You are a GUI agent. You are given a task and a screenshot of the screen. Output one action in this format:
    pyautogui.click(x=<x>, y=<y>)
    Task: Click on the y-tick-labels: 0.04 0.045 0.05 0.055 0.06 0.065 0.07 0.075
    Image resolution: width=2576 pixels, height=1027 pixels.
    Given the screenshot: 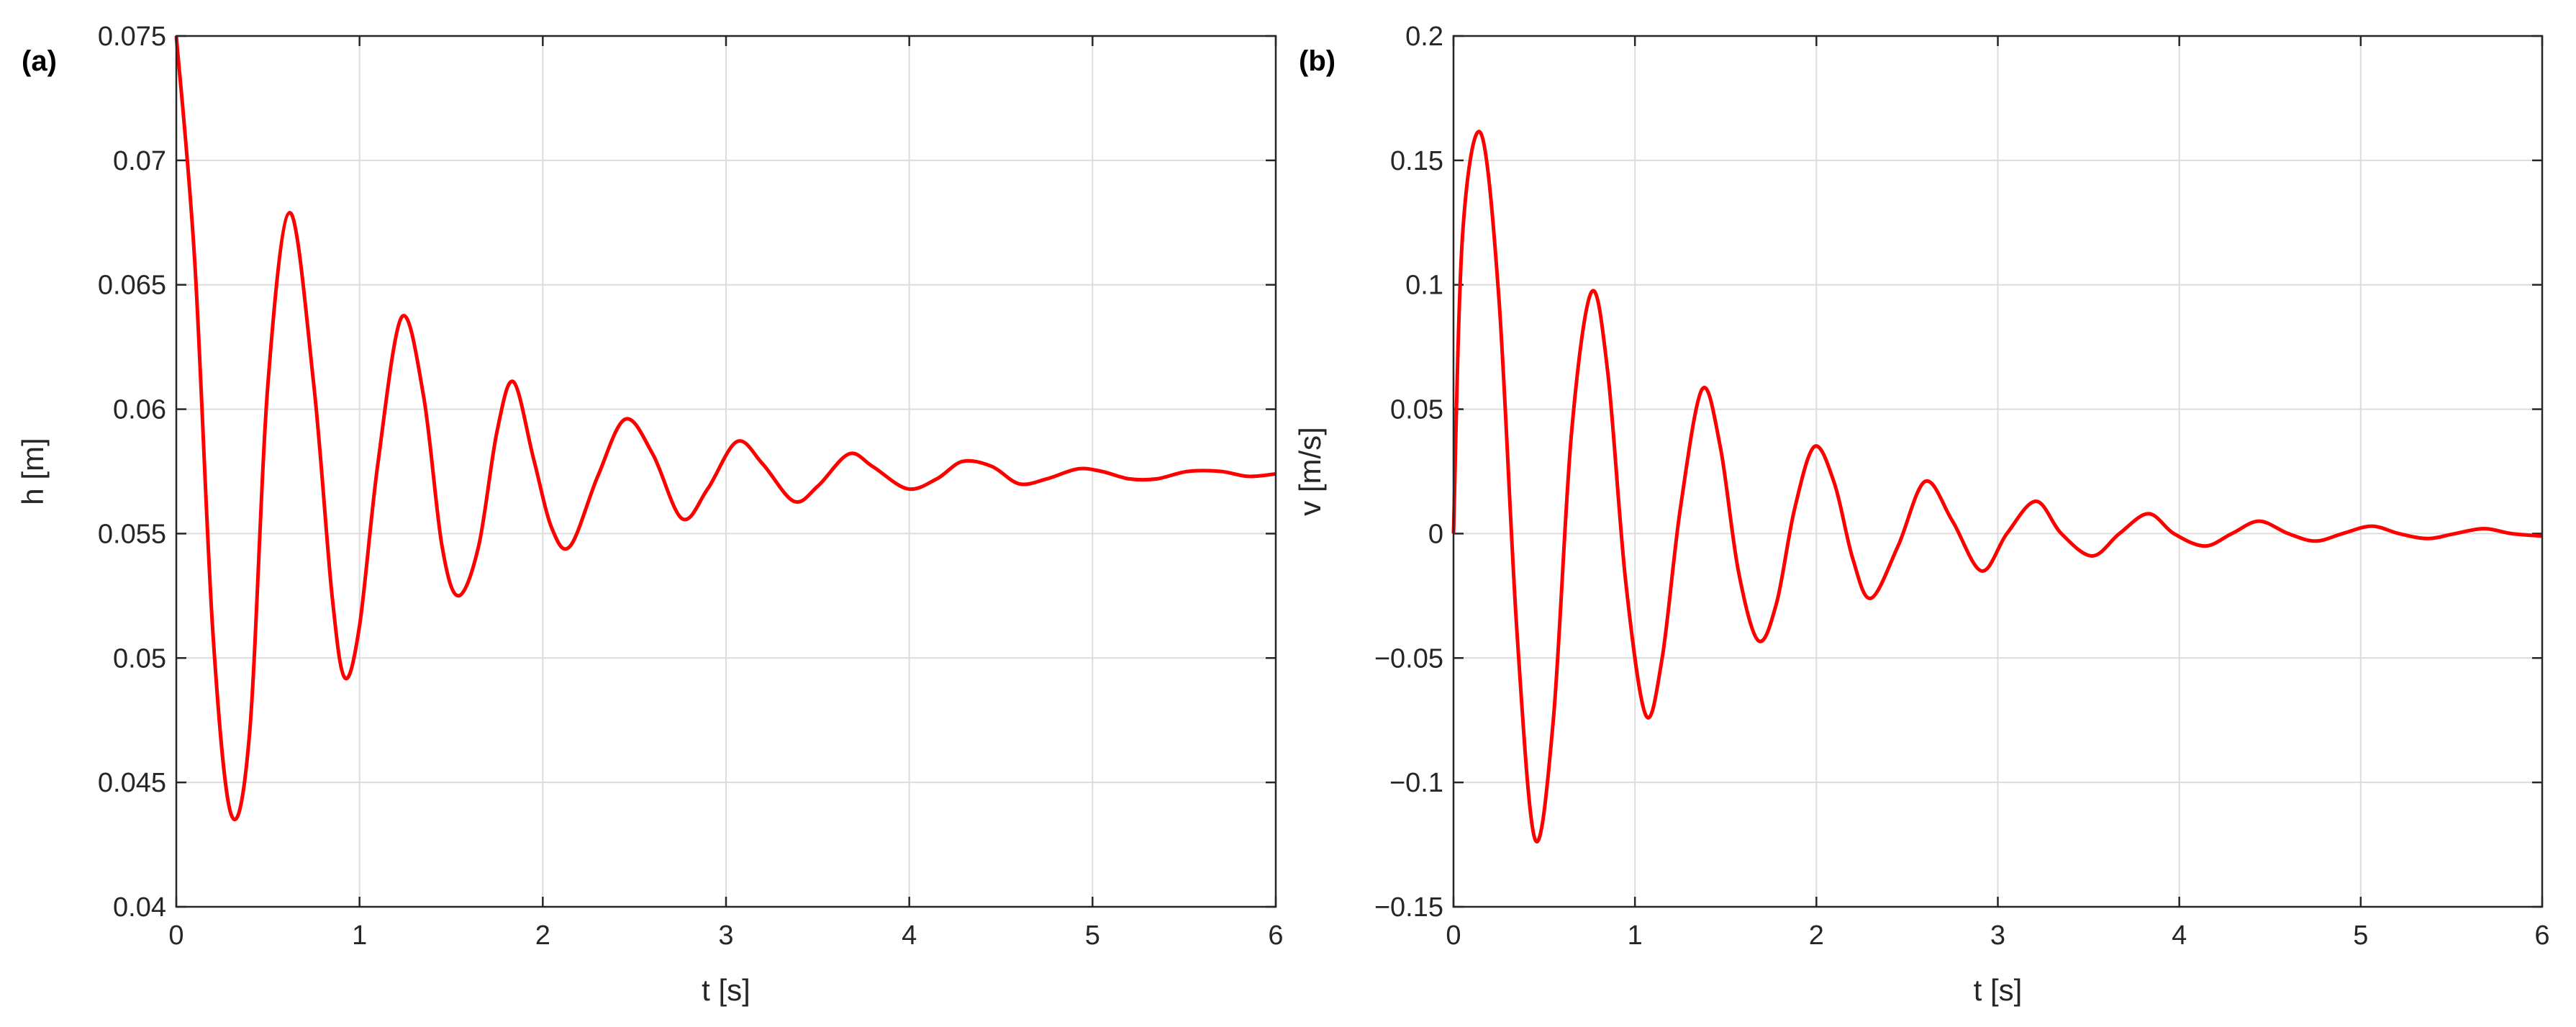 What is the action you would take?
    pyautogui.click(x=132, y=472)
    